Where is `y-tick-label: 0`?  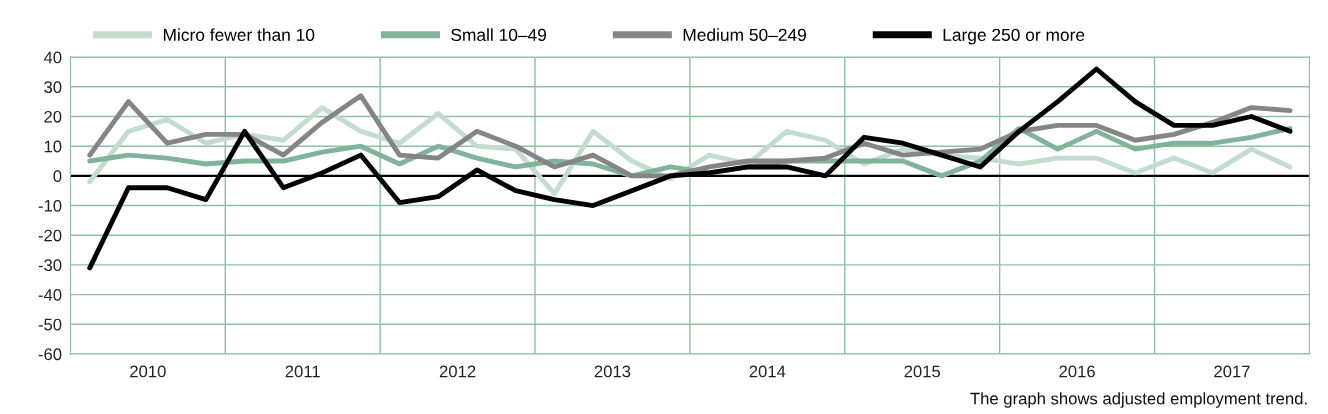 y-tick-label: 0 is located at coordinates (57, 176).